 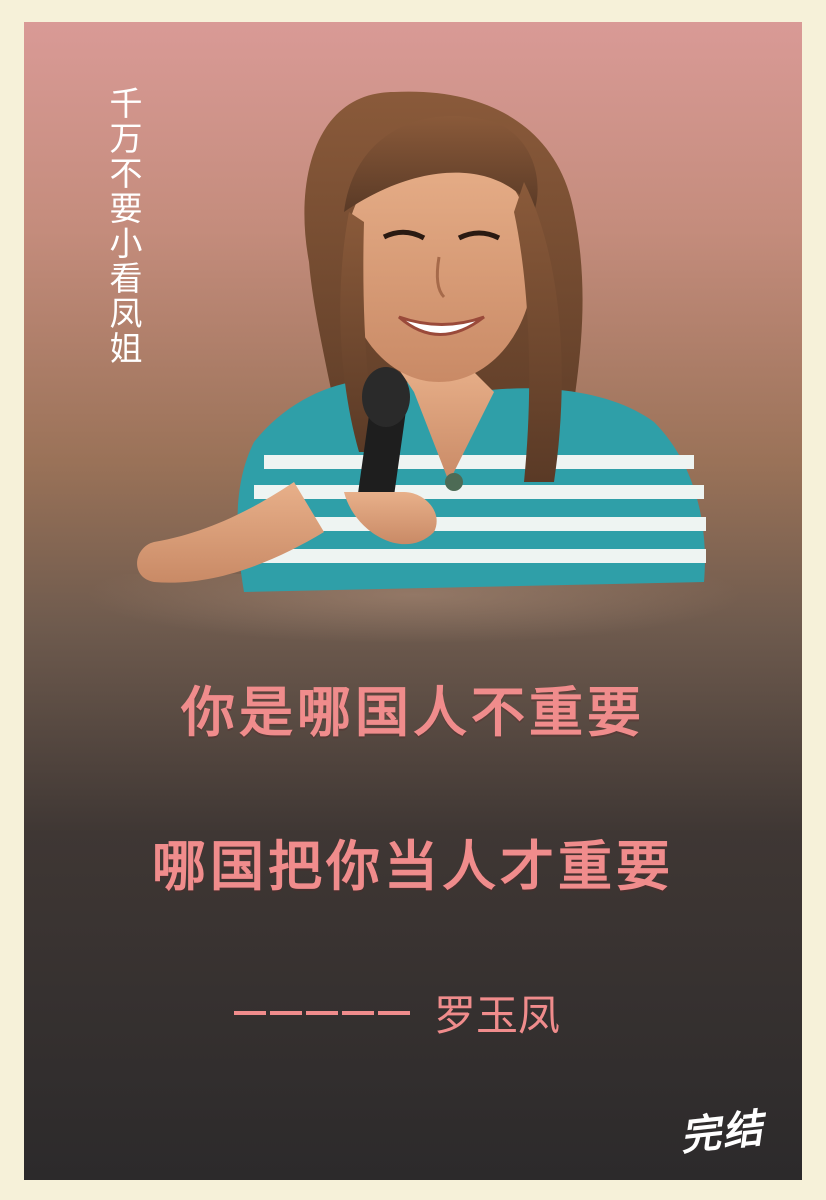 I want to click on attribution: 罗玉凤, so click(x=434, y=1012).